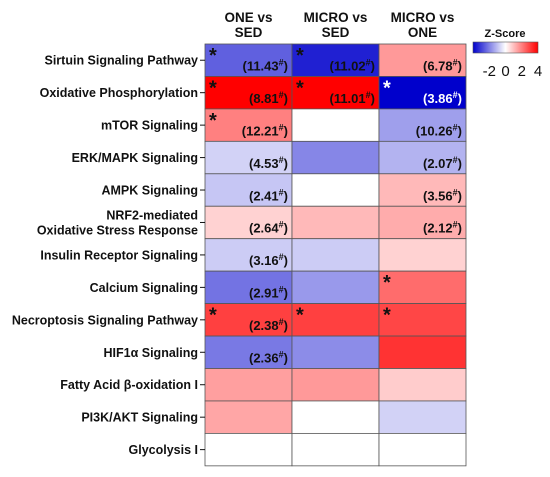 The width and height of the screenshot is (550, 477). I want to click on p-value-label: (10.26#), so click(439, 130).